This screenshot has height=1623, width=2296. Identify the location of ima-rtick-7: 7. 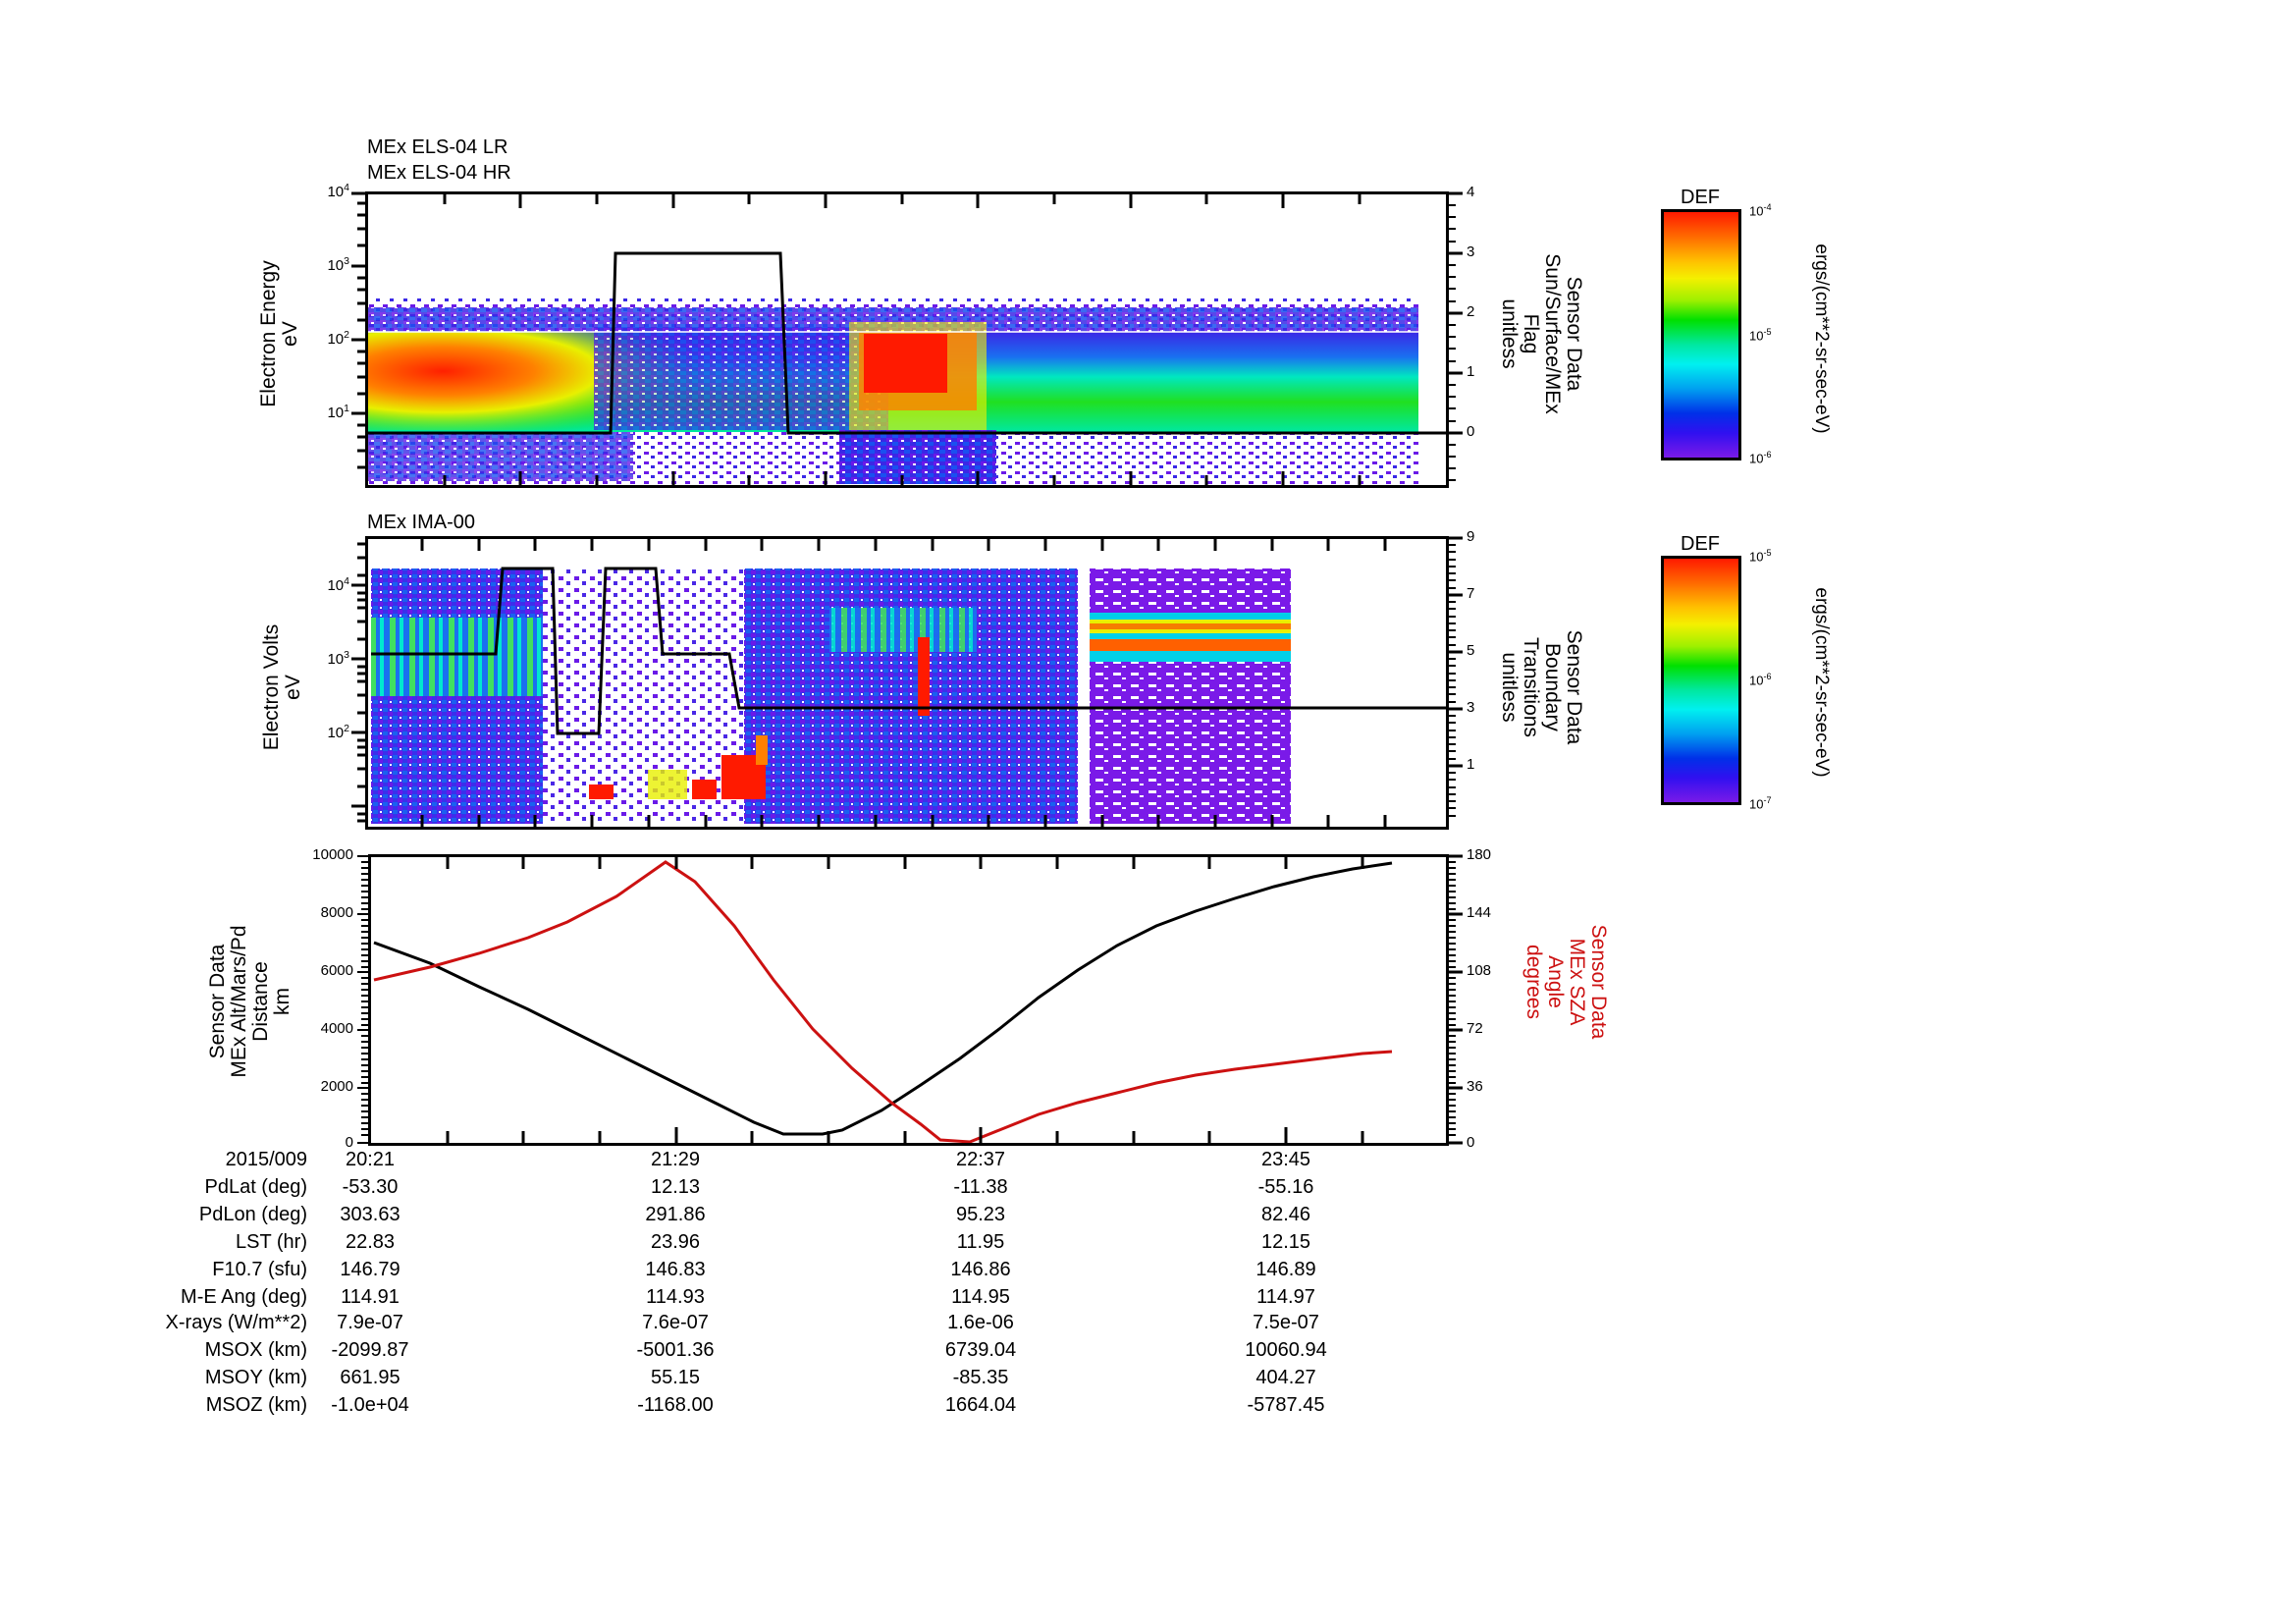
(1471, 593).